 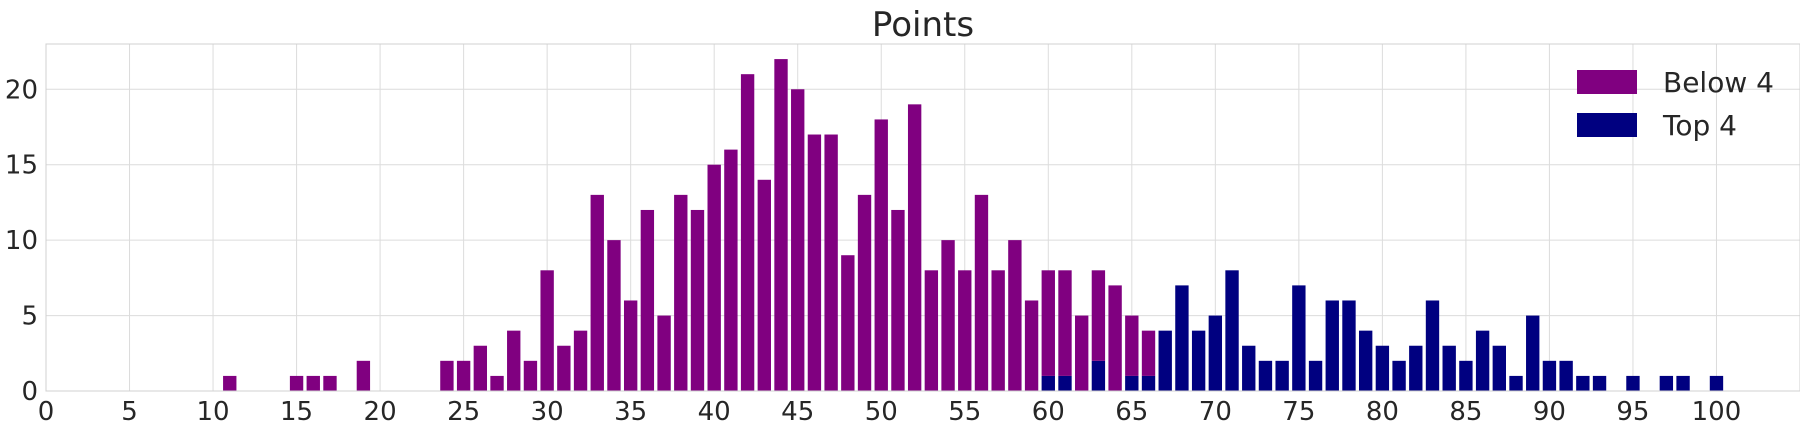 What do you see at coordinates (923, 25) in the screenshot?
I see `chart-title: Points` at bounding box center [923, 25].